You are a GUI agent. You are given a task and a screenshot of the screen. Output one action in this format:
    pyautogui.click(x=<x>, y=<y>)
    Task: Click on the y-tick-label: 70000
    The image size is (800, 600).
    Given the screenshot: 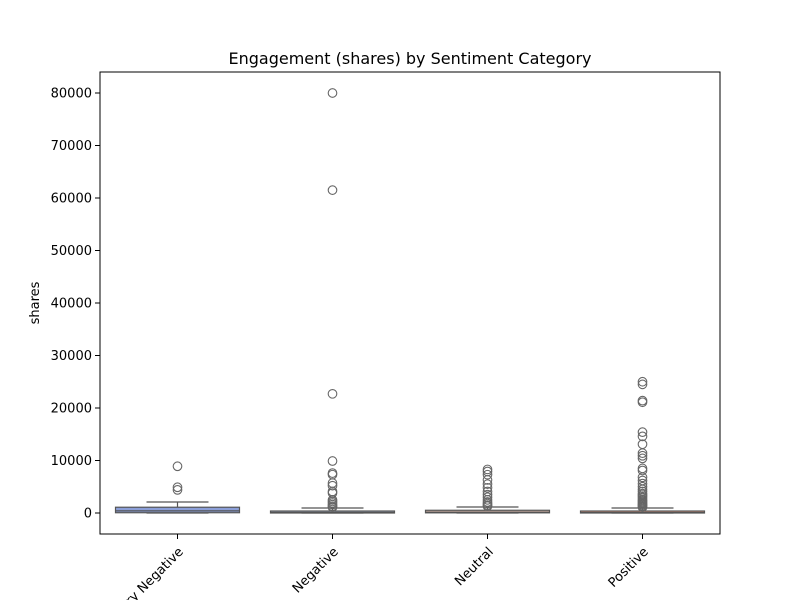 What is the action you would take?
    pyautogui.click(x=71, y=146)
    